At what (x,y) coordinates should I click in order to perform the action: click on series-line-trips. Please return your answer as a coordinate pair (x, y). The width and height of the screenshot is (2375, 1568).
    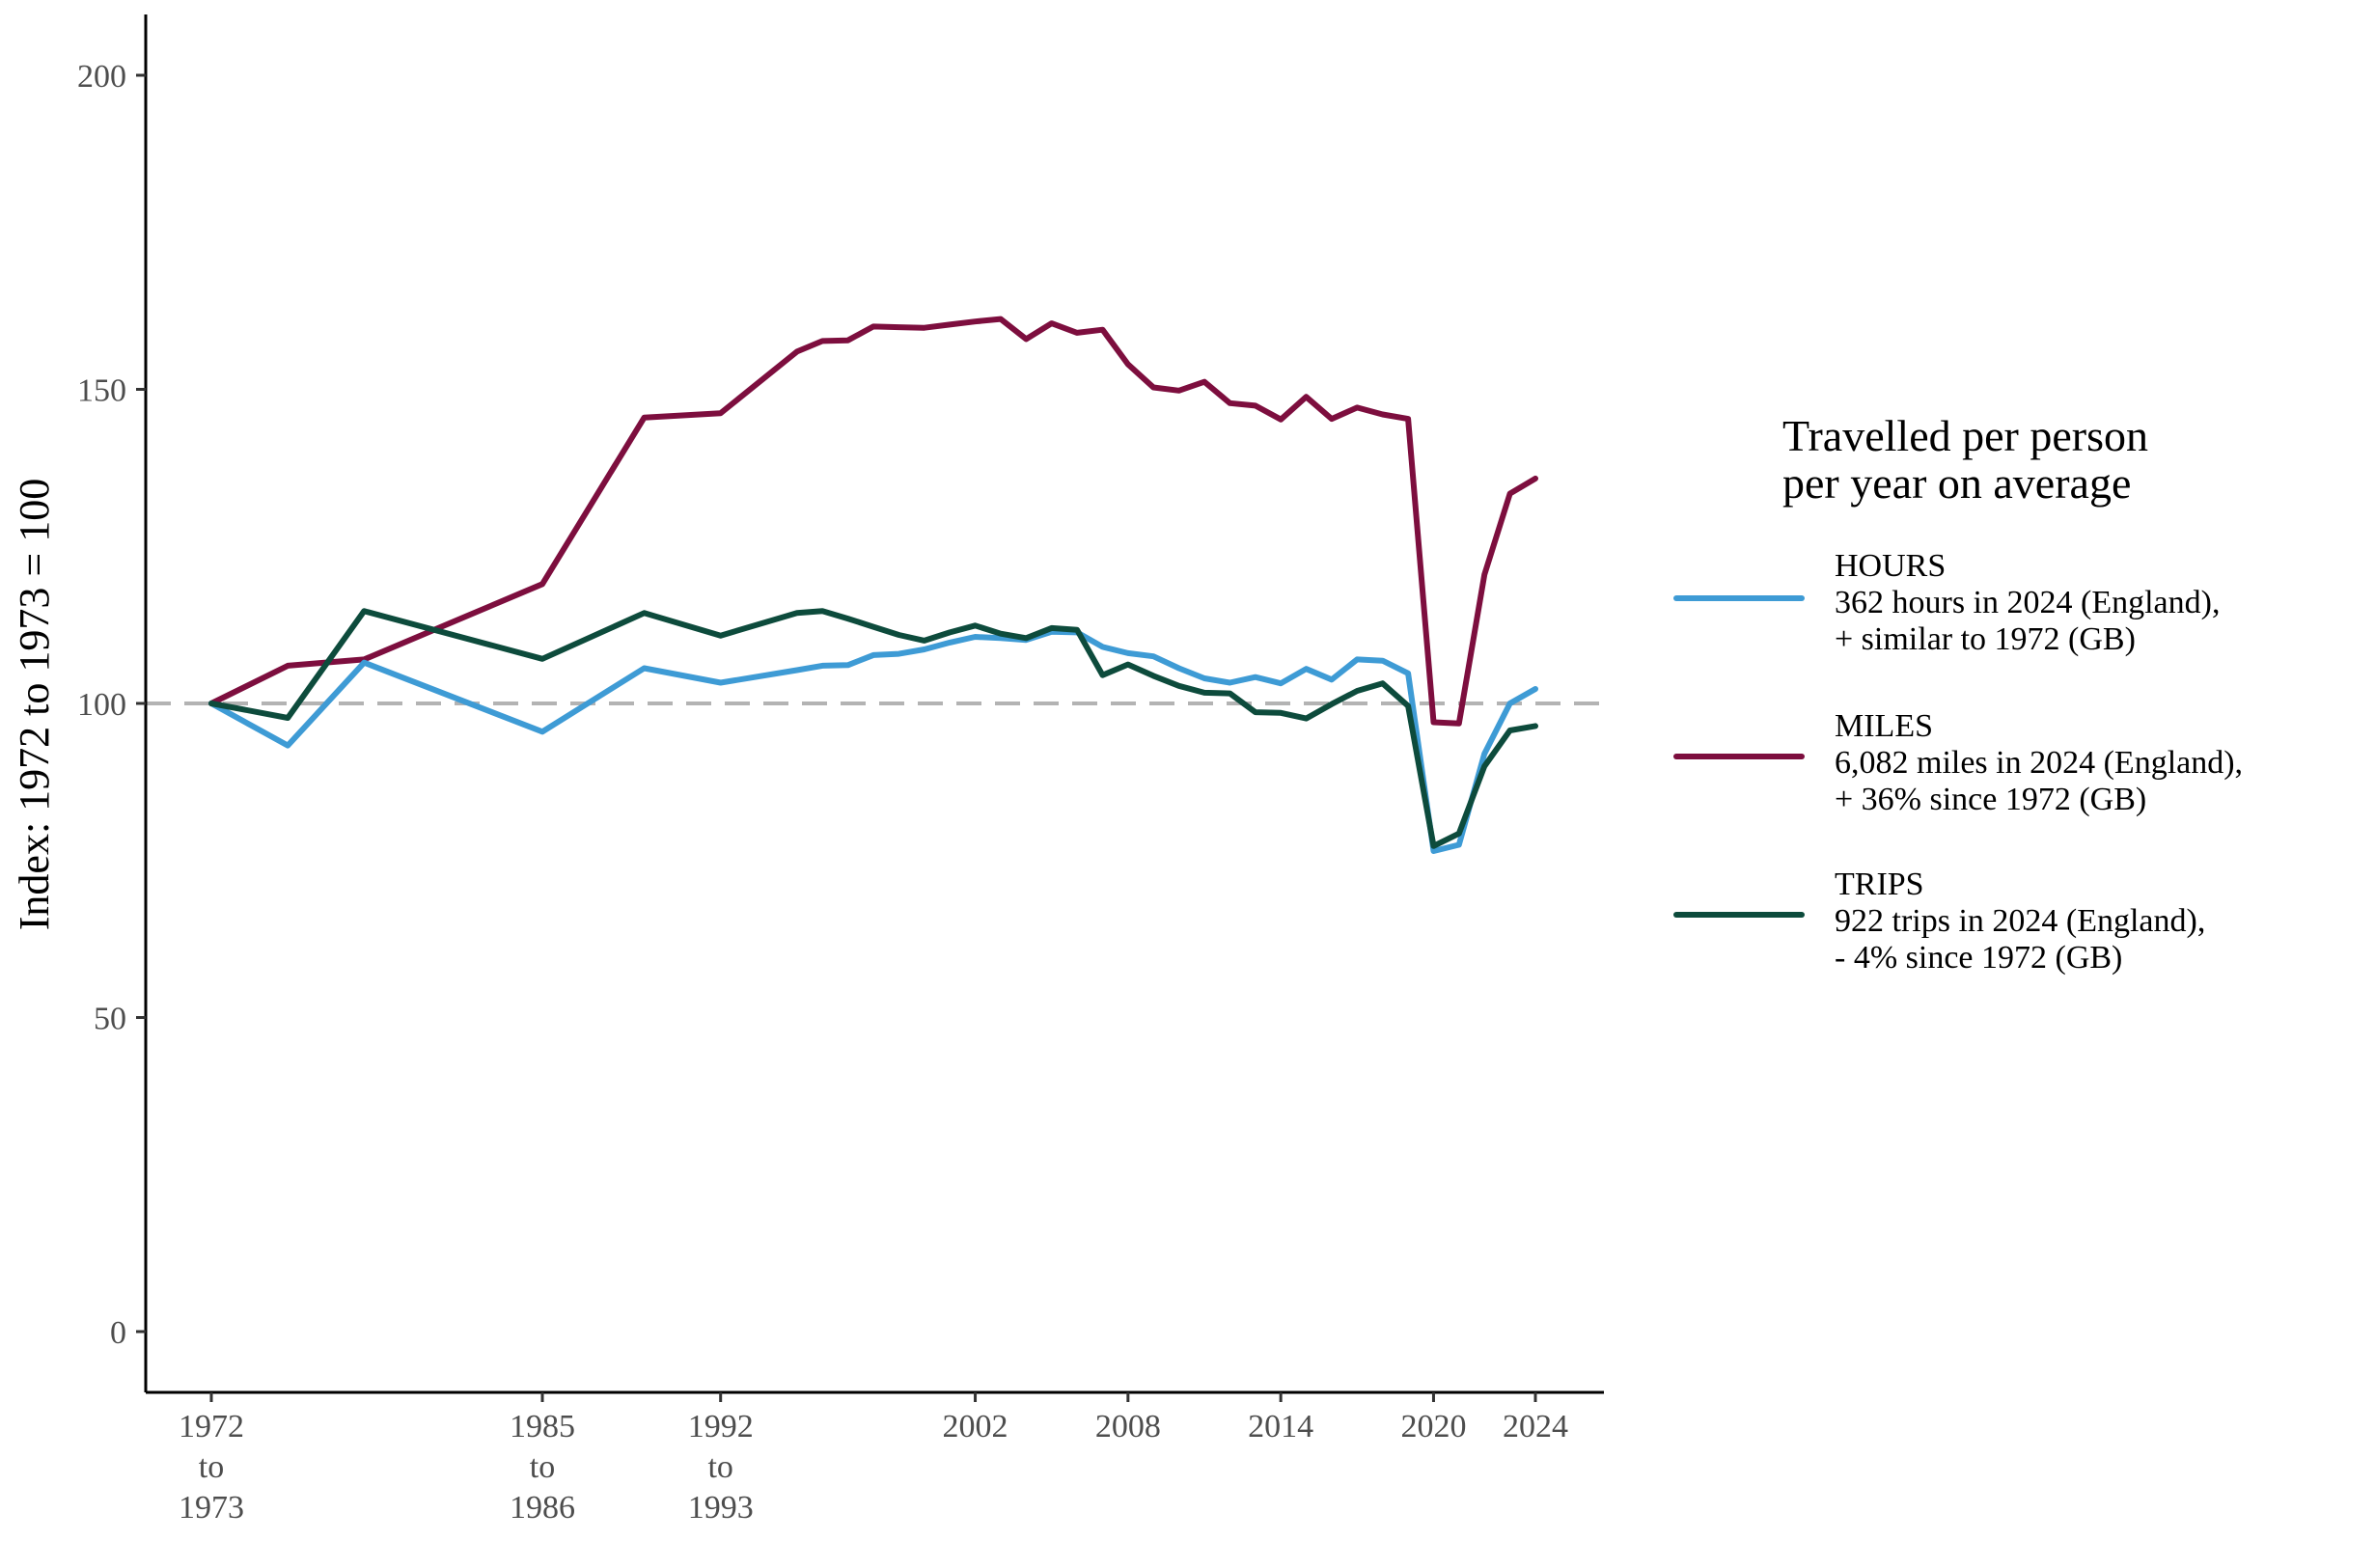
    Looking at the image, I should click on (873, 728).